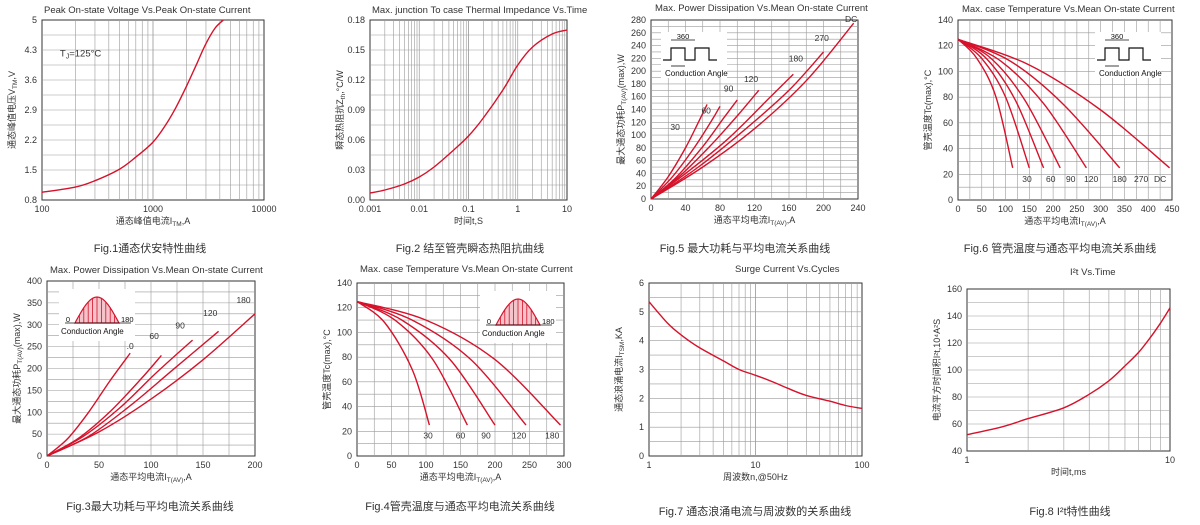 Image resolution: width=1200 pixels, height=525 pixels. I want to click on x-tick-label: 450, so click(1171, 209).